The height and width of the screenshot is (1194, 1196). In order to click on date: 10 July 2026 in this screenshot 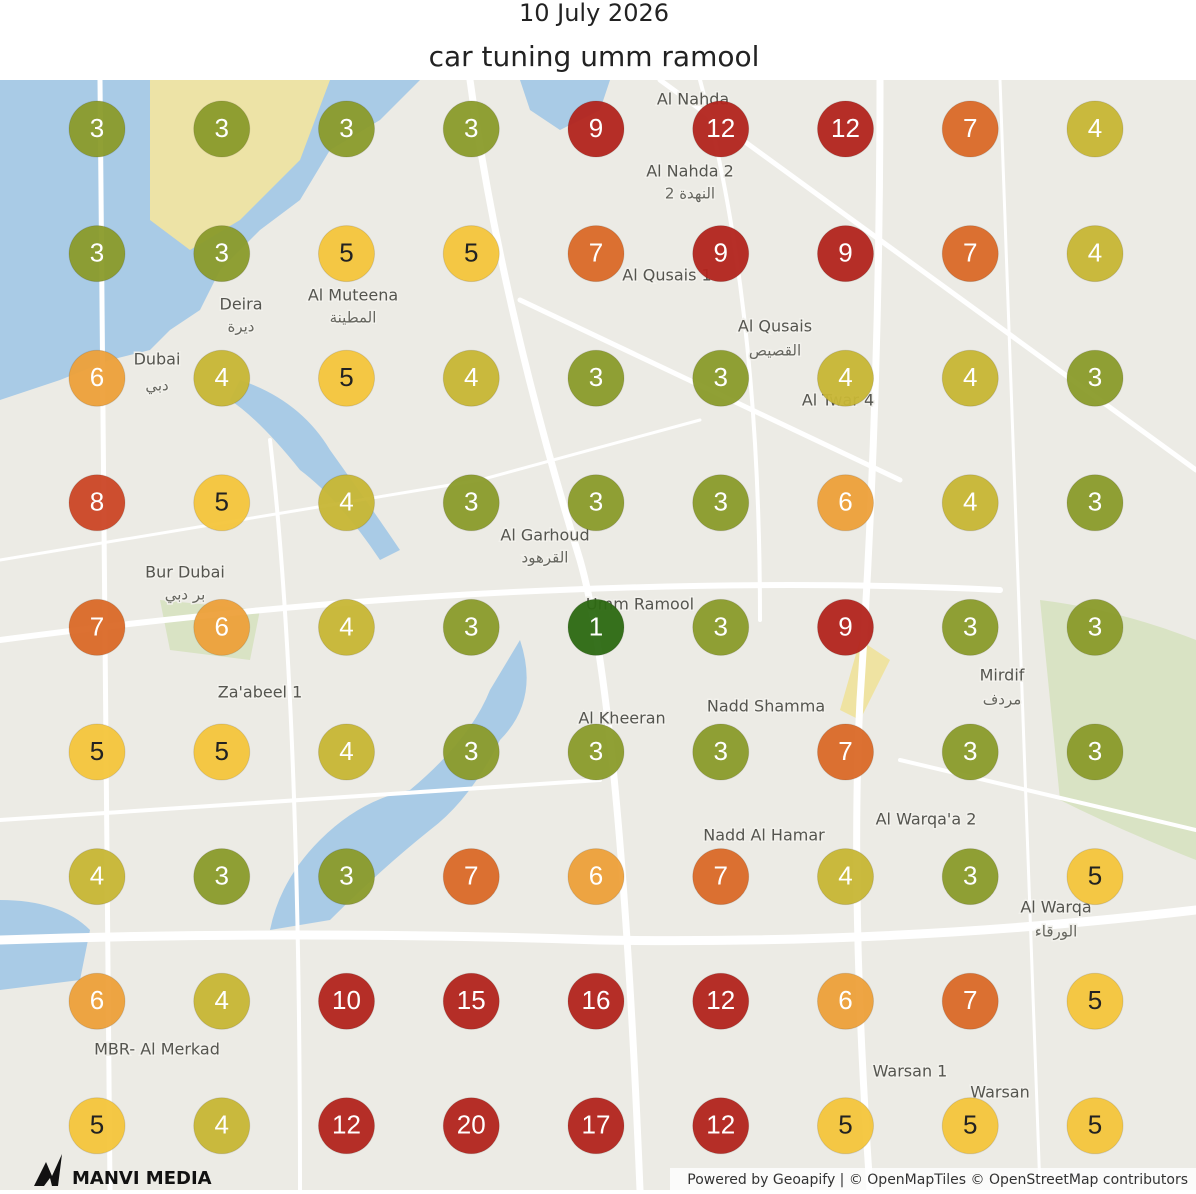, I will do `click(594, 13)`.